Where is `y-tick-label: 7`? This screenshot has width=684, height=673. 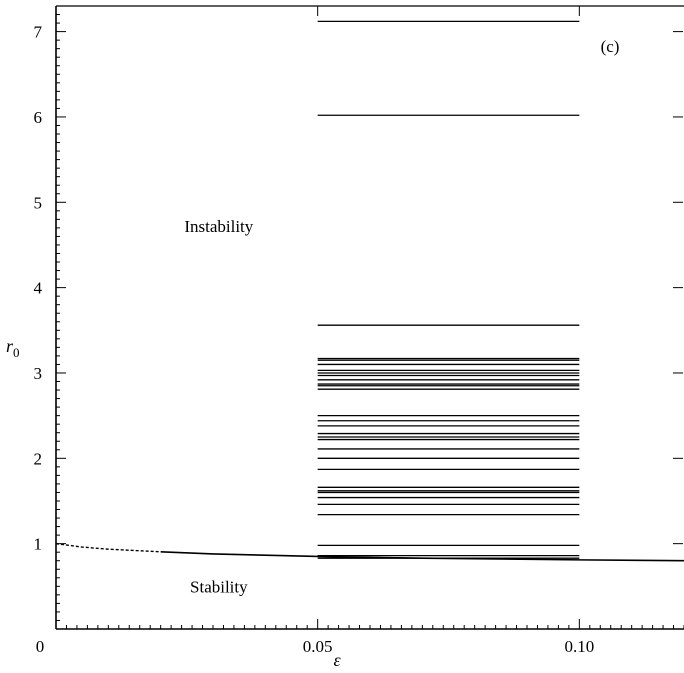 y-tick-label: 7 is located at coordinates (38, 32).